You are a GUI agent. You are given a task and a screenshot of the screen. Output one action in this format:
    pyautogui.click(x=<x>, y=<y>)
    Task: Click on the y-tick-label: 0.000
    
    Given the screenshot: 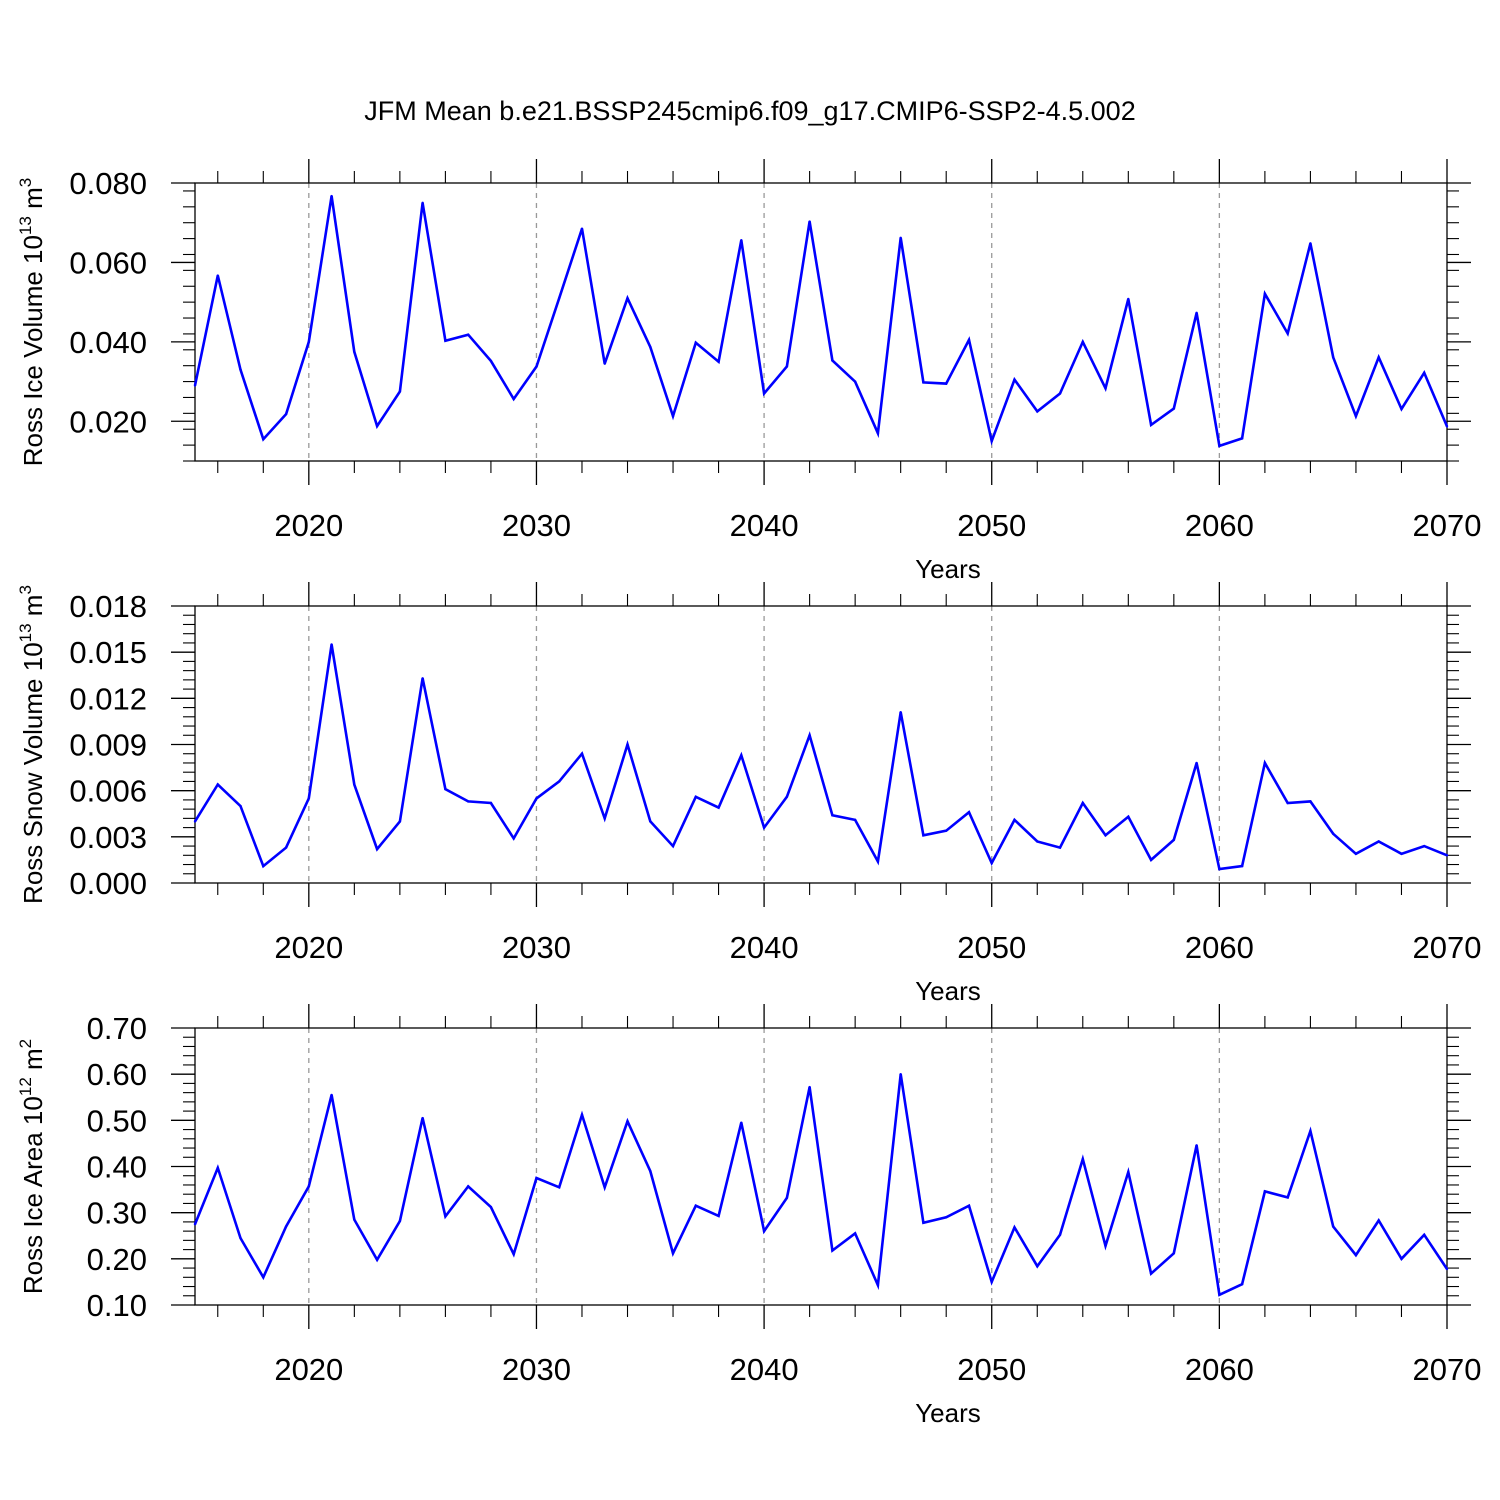 What is the action you would take?
    pyautogui.click(x=108, y=883)
    